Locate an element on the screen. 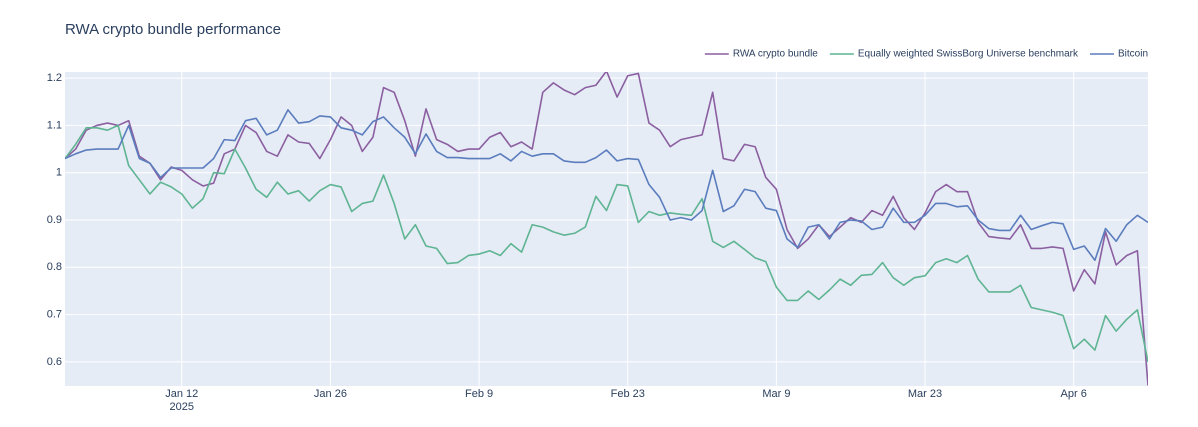 The height and width of the screenshot is (427, 1198). chart-title: RWA crypto bundle performance is located at coordinates (173, 29).